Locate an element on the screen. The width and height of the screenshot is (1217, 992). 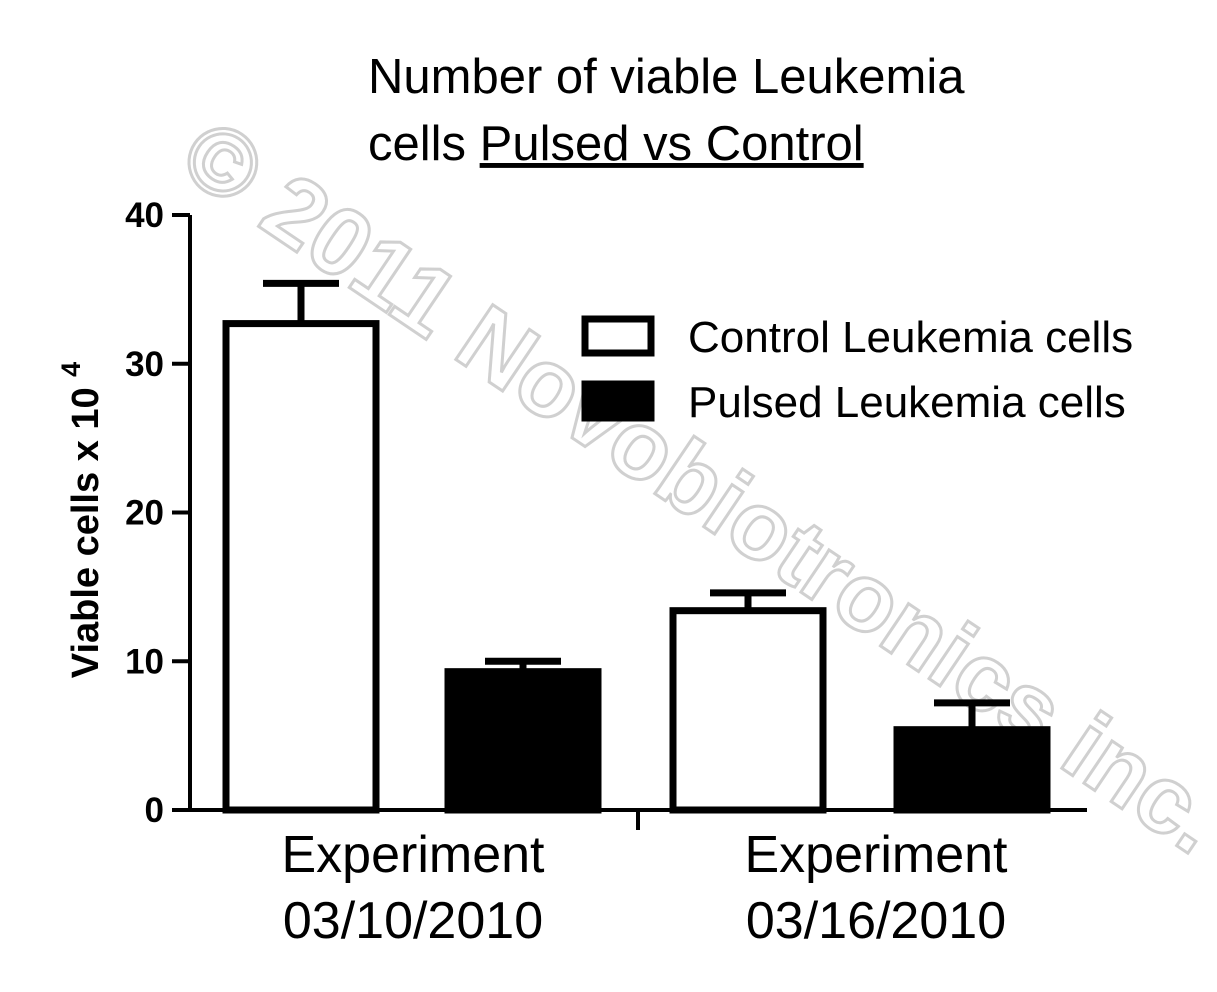
y-axis-label-superscript: 4 is located at coordinates (71, 369).